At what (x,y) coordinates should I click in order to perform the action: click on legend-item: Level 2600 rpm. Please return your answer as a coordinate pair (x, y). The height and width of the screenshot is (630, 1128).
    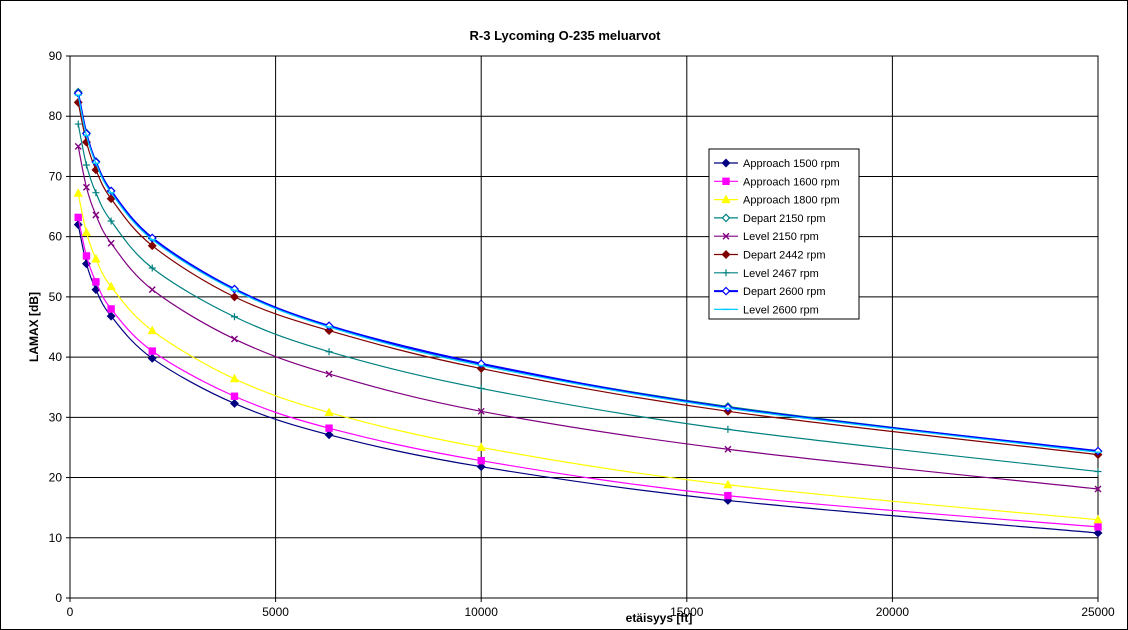
    Looking at the image, I should click on (766, 310).